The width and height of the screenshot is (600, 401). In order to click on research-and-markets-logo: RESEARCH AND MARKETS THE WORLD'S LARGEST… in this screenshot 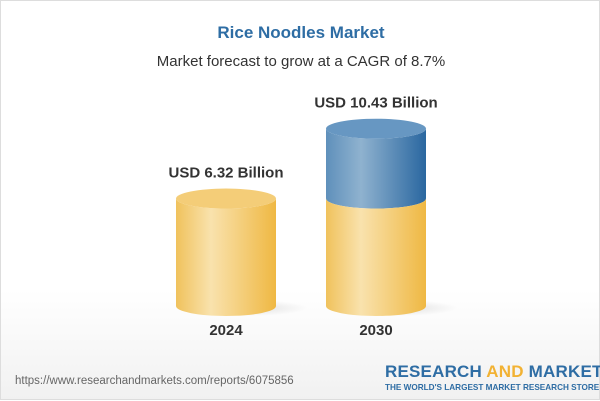, I will do `click(492, 377)`.